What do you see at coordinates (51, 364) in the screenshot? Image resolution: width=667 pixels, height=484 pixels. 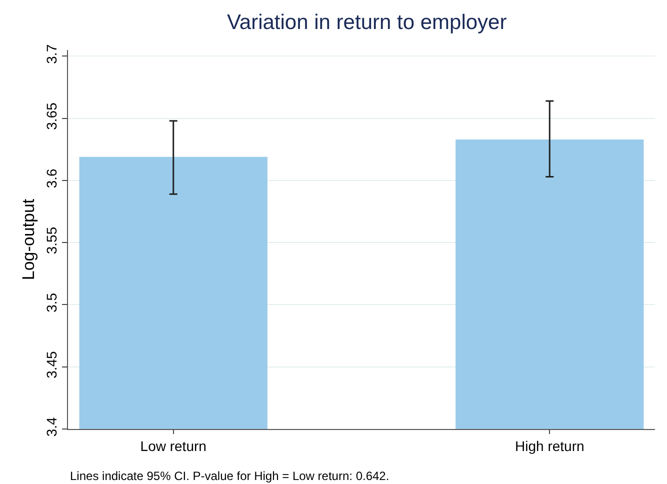 I see `y-tick-label: 3.45` at bounding box center [51, 364].